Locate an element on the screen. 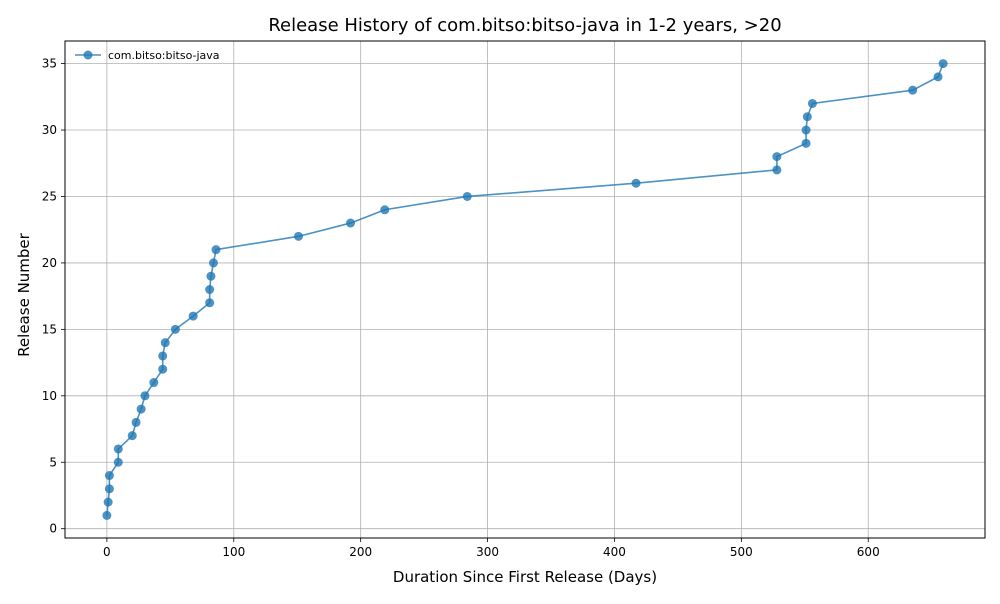 The image size is (1000, 604). x-tick-label: 300 is located at coordinates (487, 552).